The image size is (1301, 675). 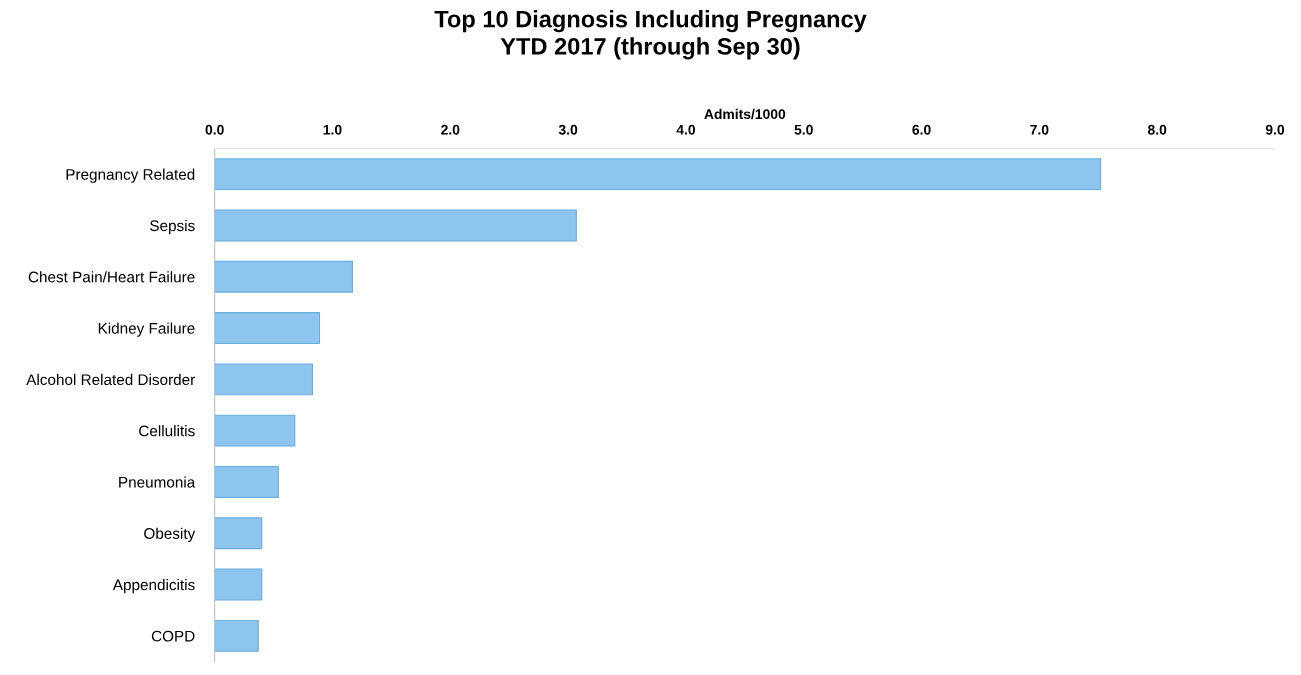 What do you see at coordinates (146, 329) in the screenshot?
I see `y-tick-label: Kidney Failure` at bounding box center [146, 329].